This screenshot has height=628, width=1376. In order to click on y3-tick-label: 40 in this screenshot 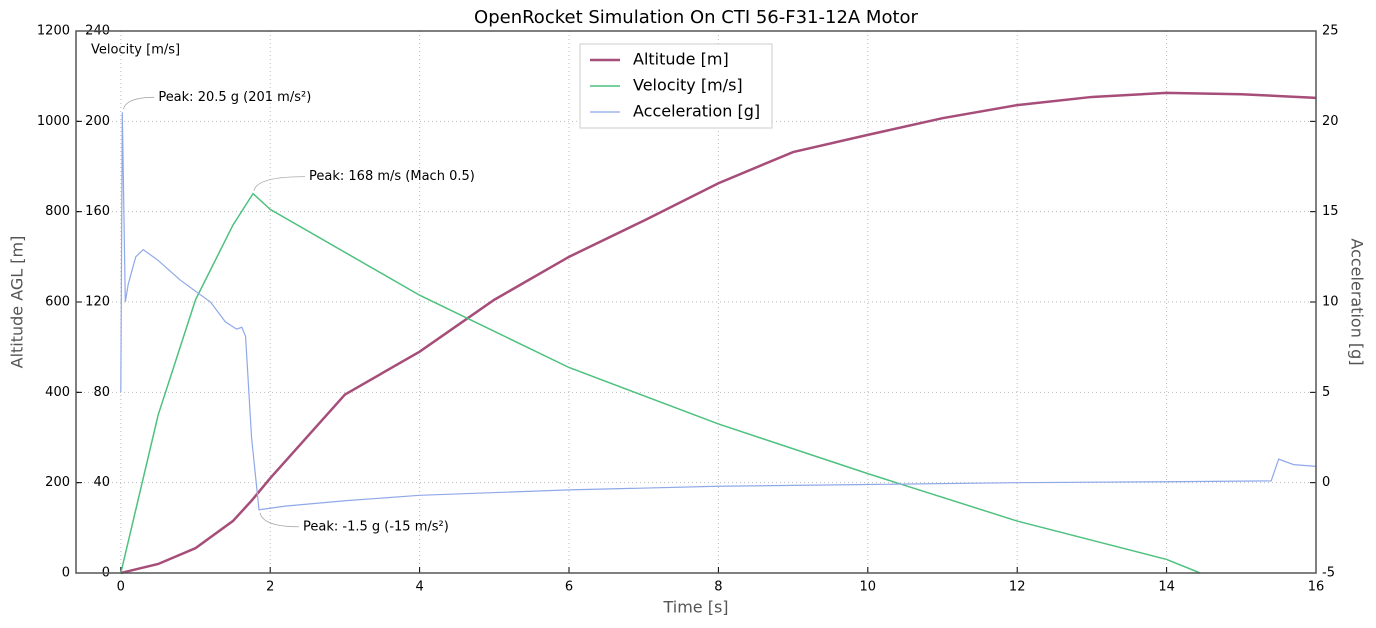, I will do `click(101, 482)`.